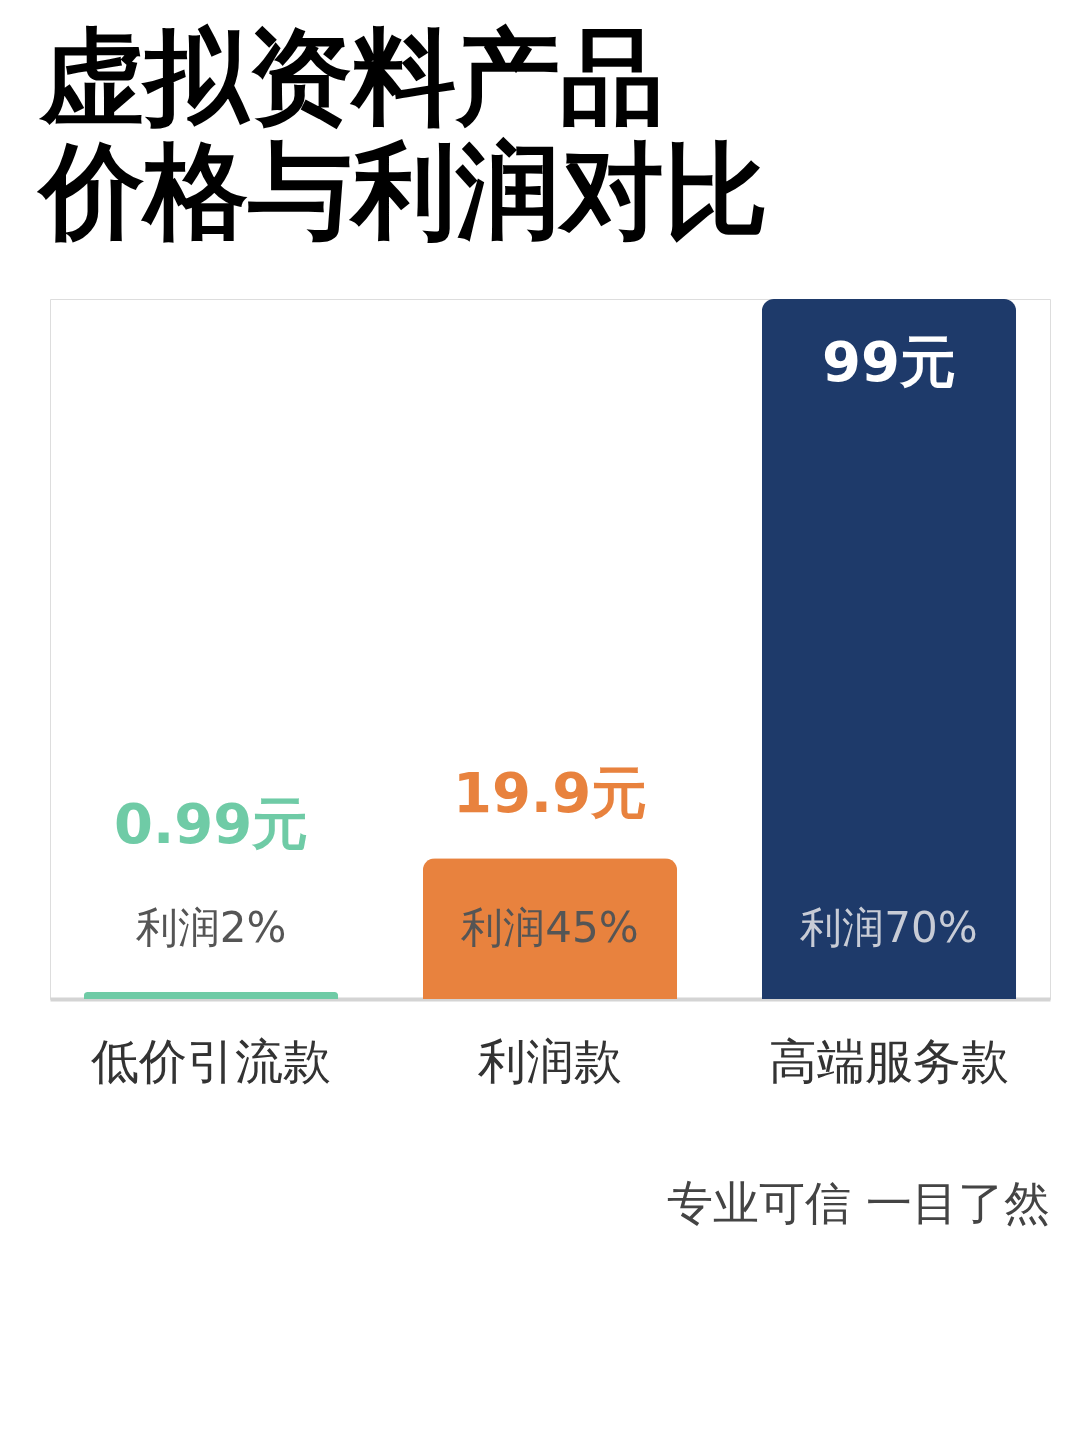 Image resolution: width=1080 pixels, height=1440 pixels. I want to click on x-tick-label: 高端服务款, so click(888, 1060).